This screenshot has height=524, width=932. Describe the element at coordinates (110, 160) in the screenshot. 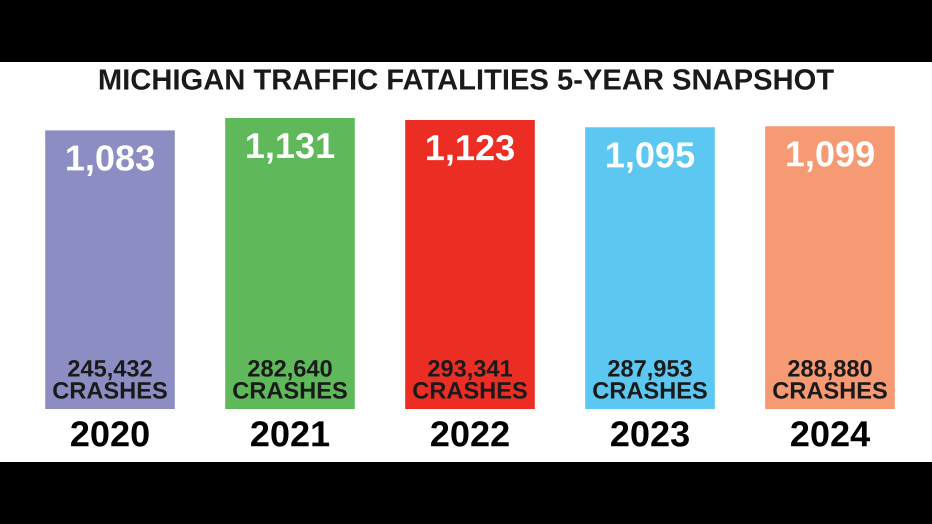

I see `data-label: 1,083` at that location.